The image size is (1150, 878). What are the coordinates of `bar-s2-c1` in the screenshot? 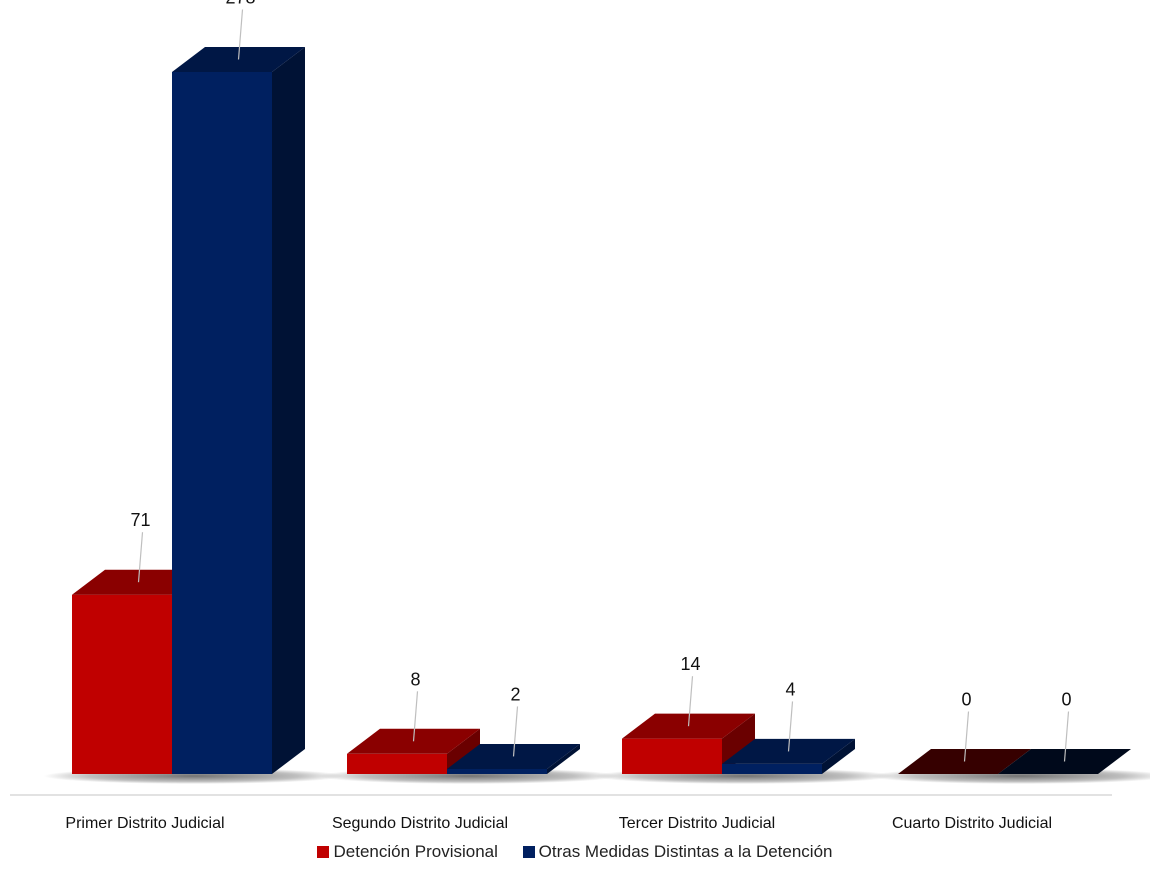 It's located at (222, 423).